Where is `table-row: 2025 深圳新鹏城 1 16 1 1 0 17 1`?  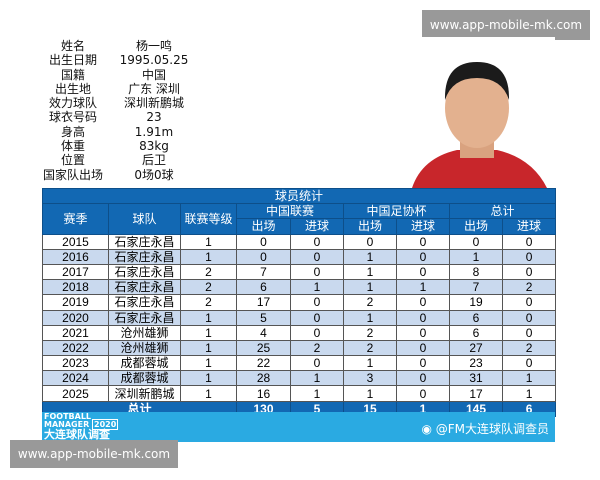
table-row: 2025 深圳新鹏城 1 16 1 1 0 17 1 is located at coordinates (299, 393).